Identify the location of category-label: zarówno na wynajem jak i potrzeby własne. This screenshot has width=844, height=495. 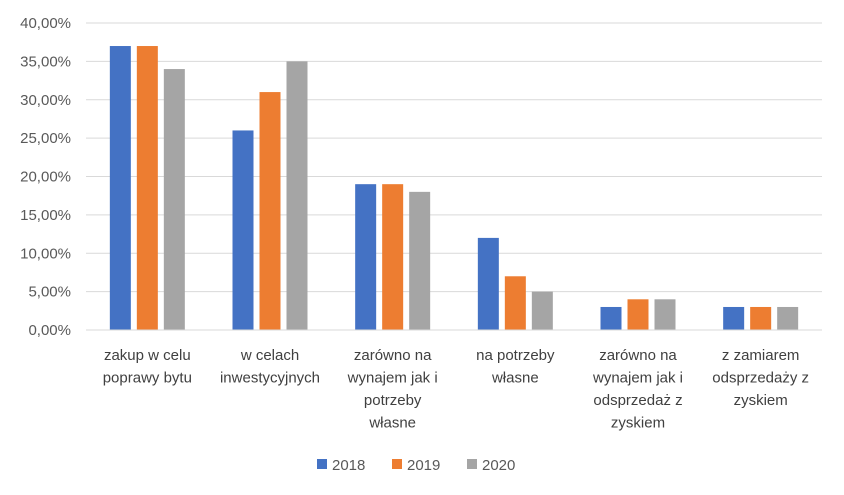
(392, 389).